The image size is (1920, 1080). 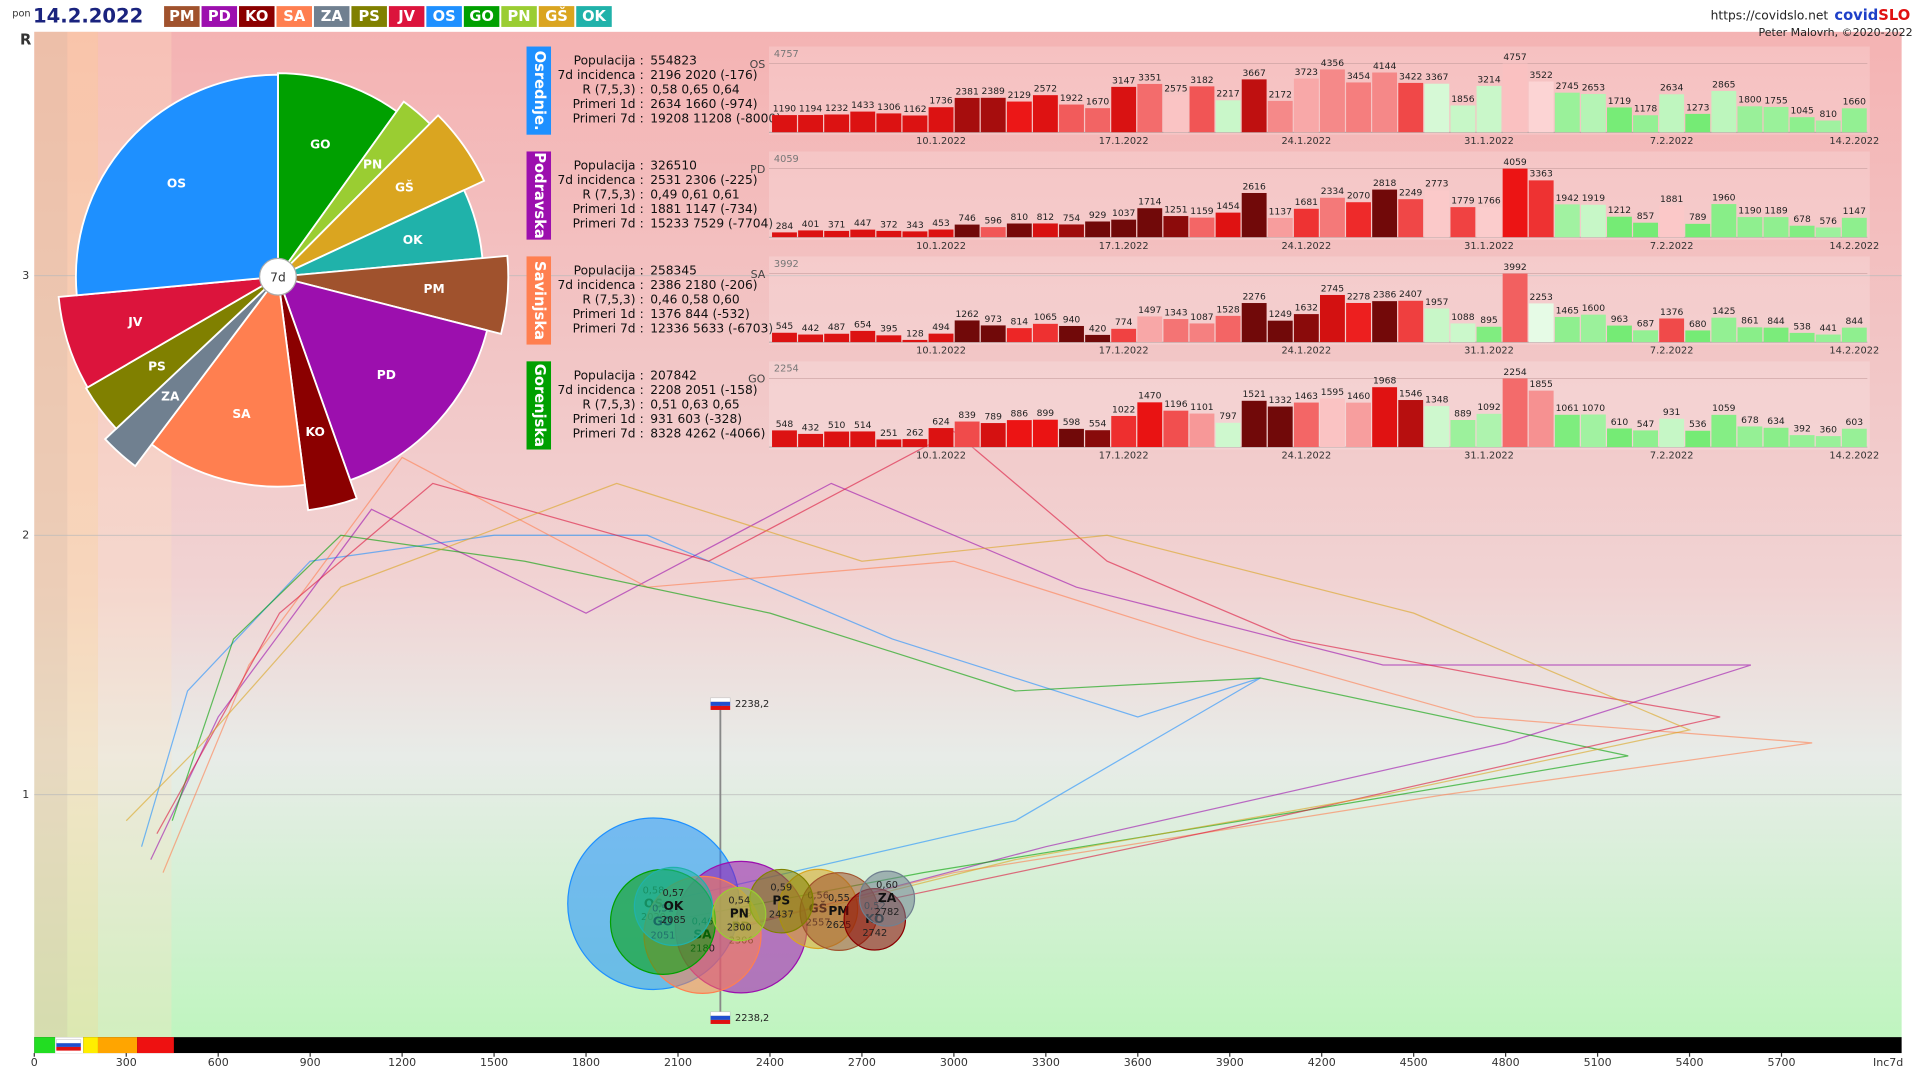 I want to click on region-name: Savinjska, so click(x=539, y=300).